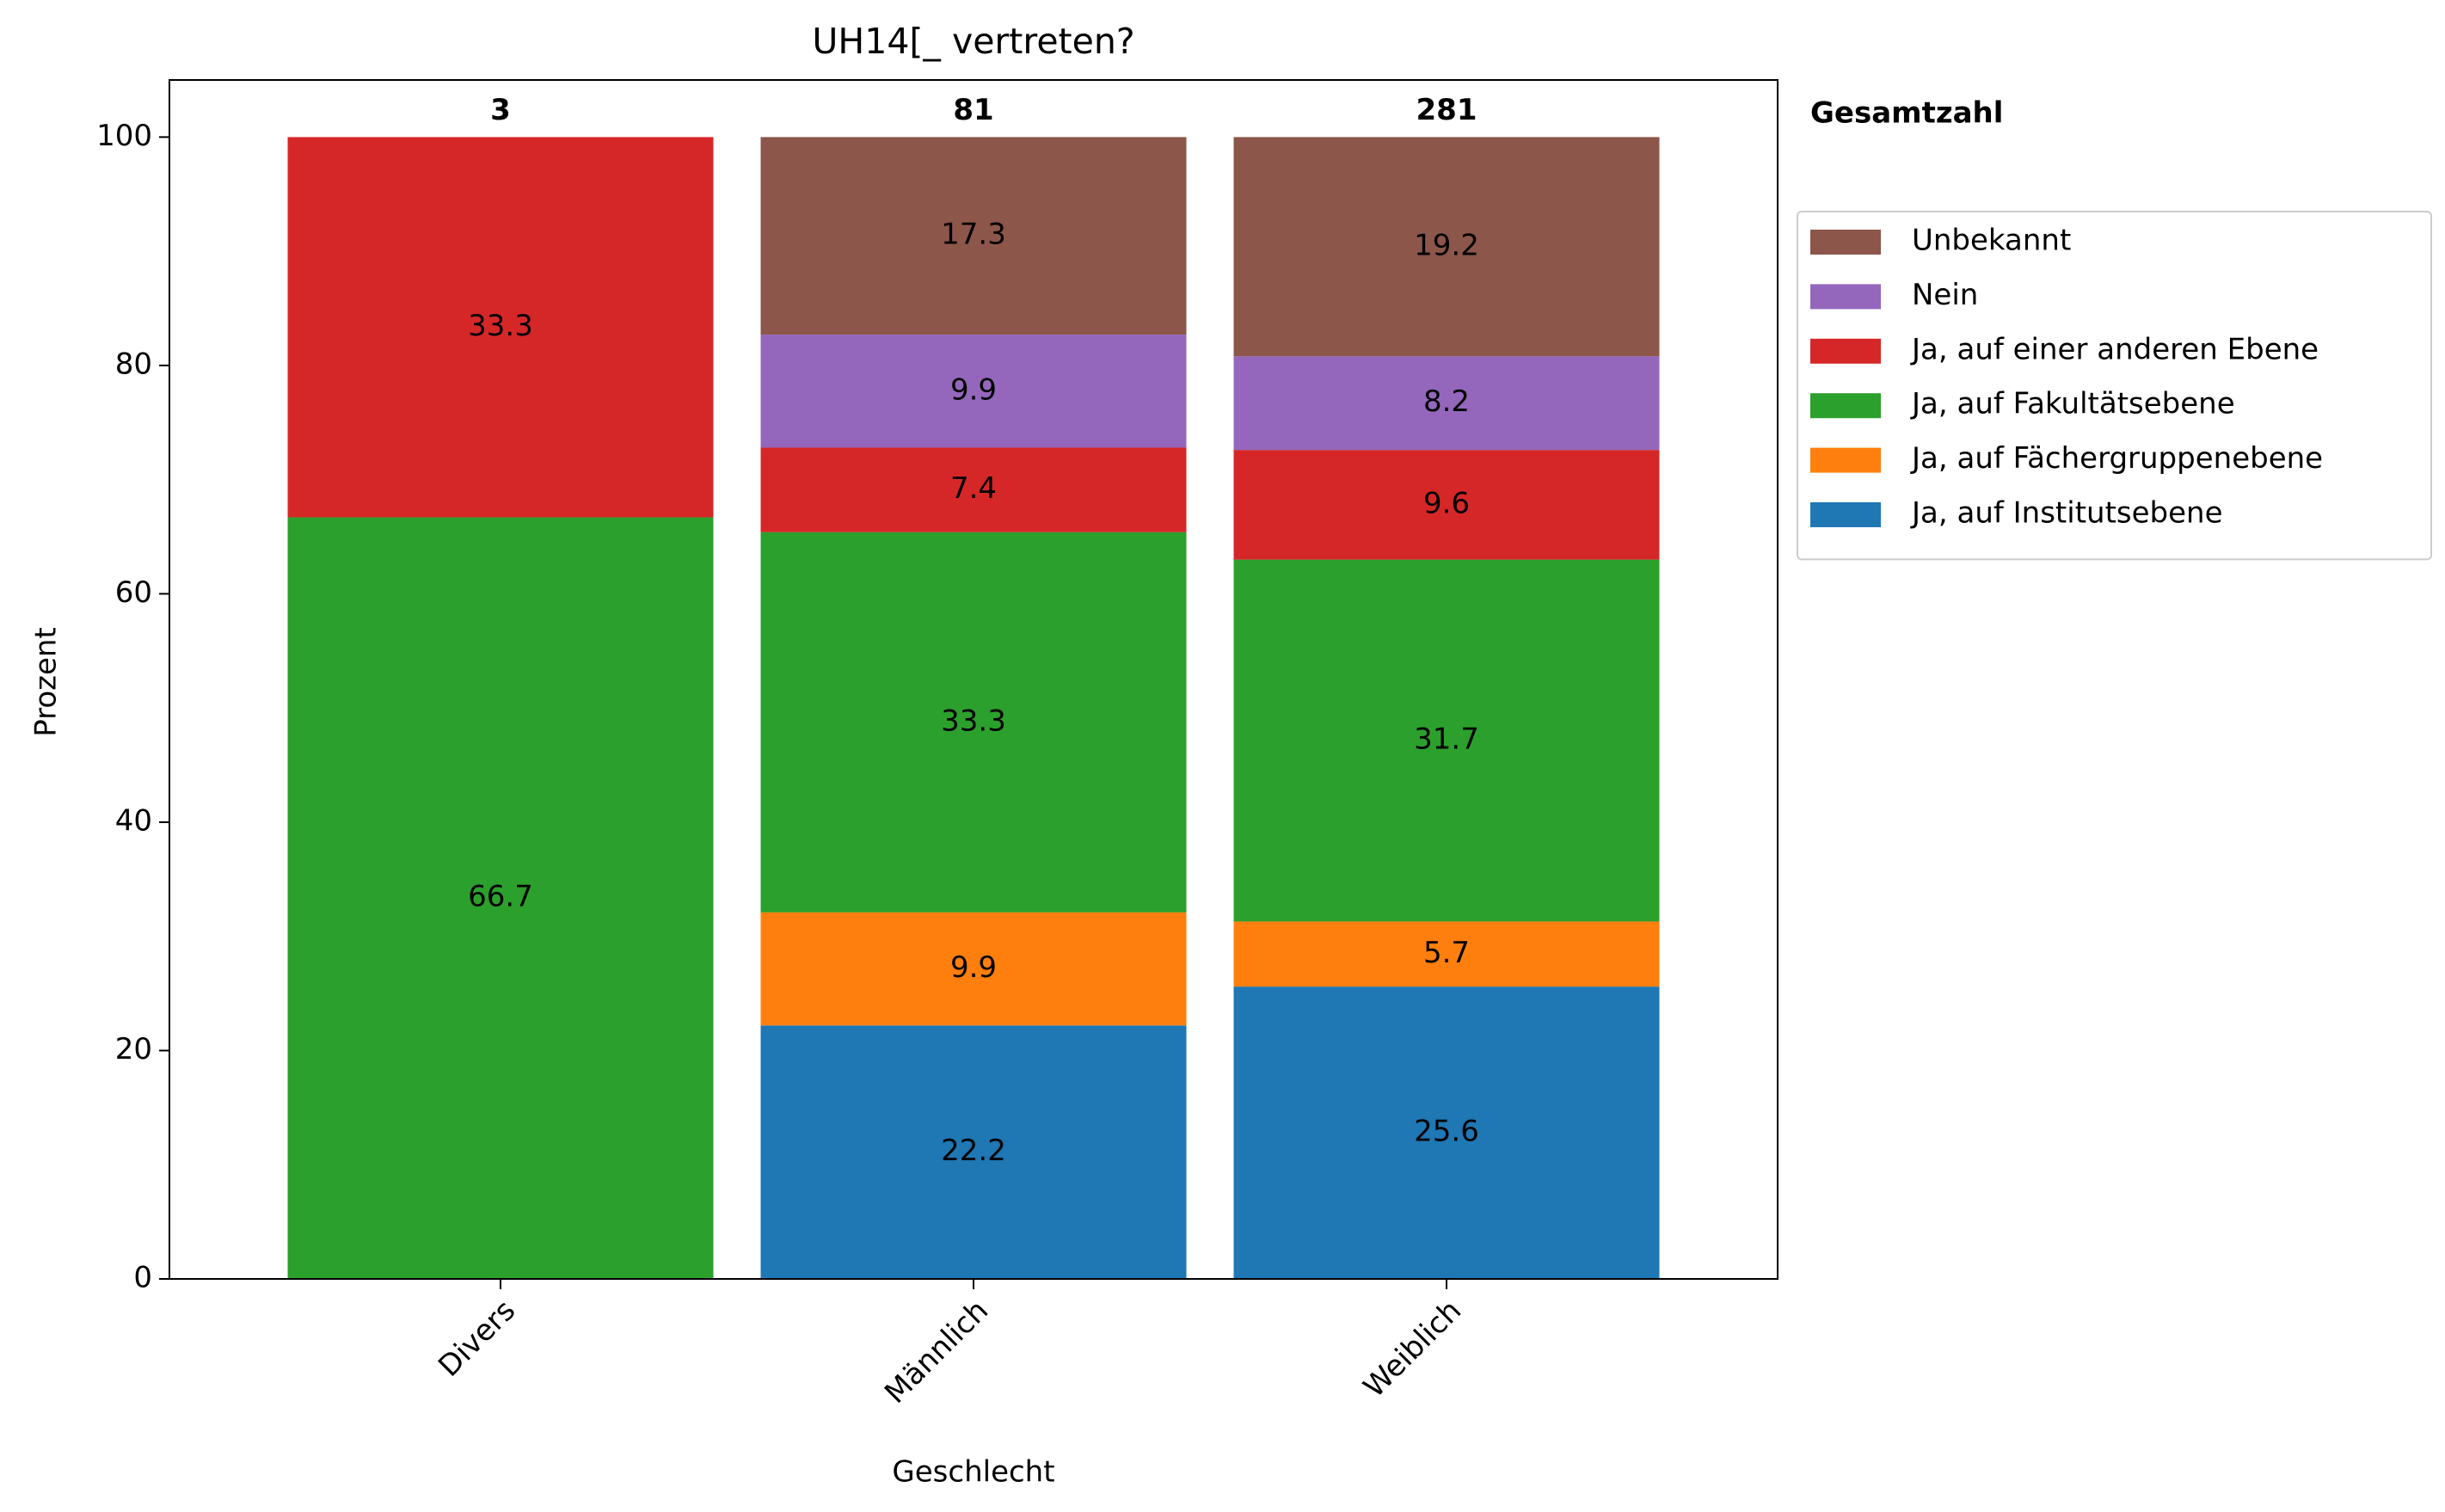 The image size is (2445, 1512). What do you see at coordinates (2066, 513) in the screenshot?
I see `legend-label: Ja, auf Institutsebene` at bounding box center [2066, 513].